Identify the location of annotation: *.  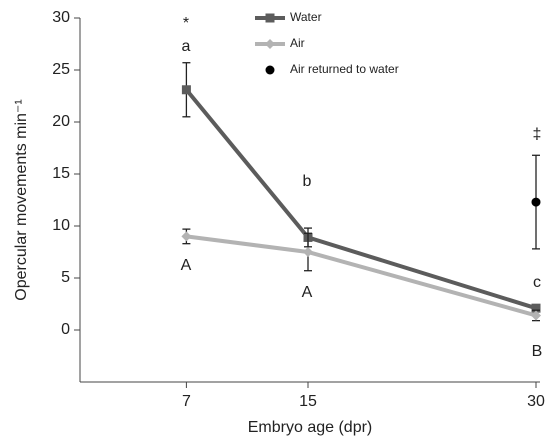
(186, 23).